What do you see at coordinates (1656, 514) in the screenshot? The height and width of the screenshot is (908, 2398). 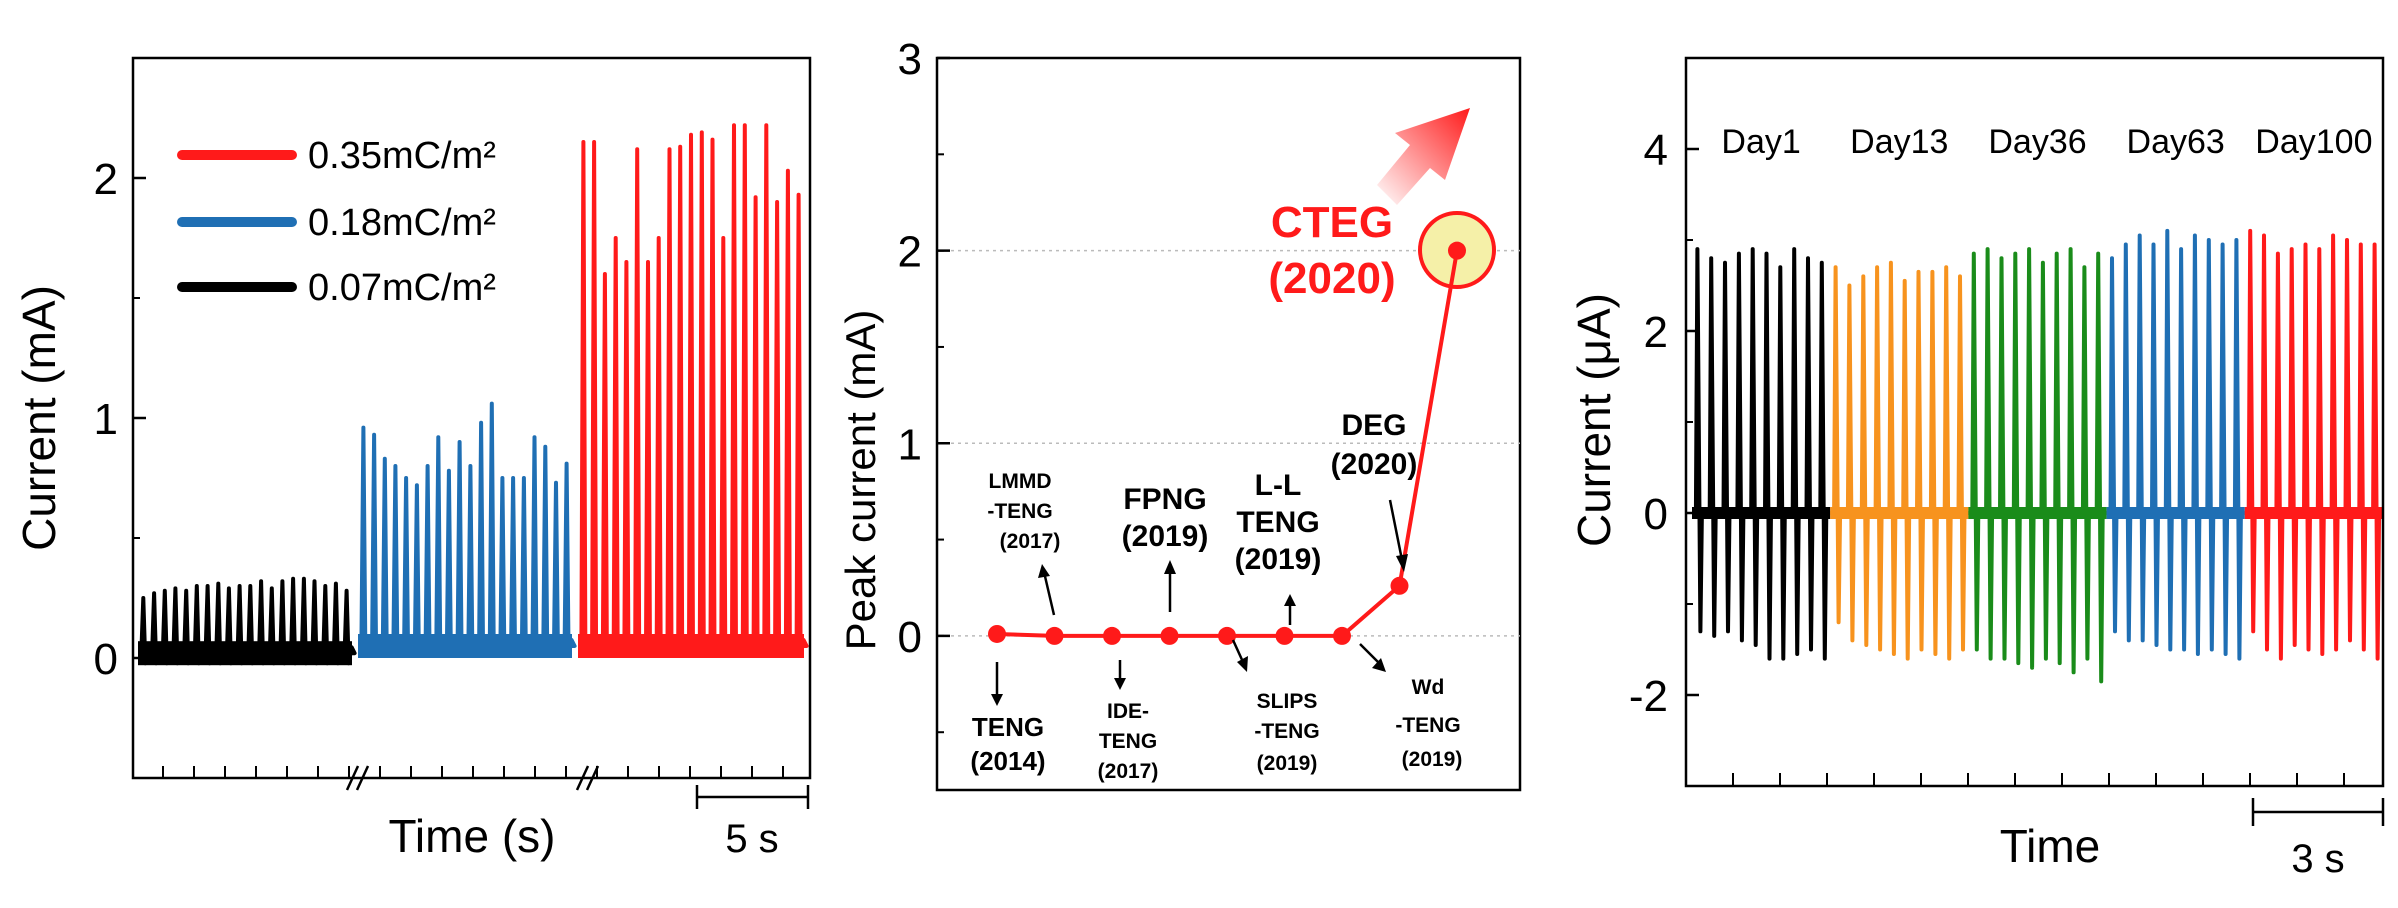 I see `ytick-label-2: 0` at bounding box center [1656, 514].